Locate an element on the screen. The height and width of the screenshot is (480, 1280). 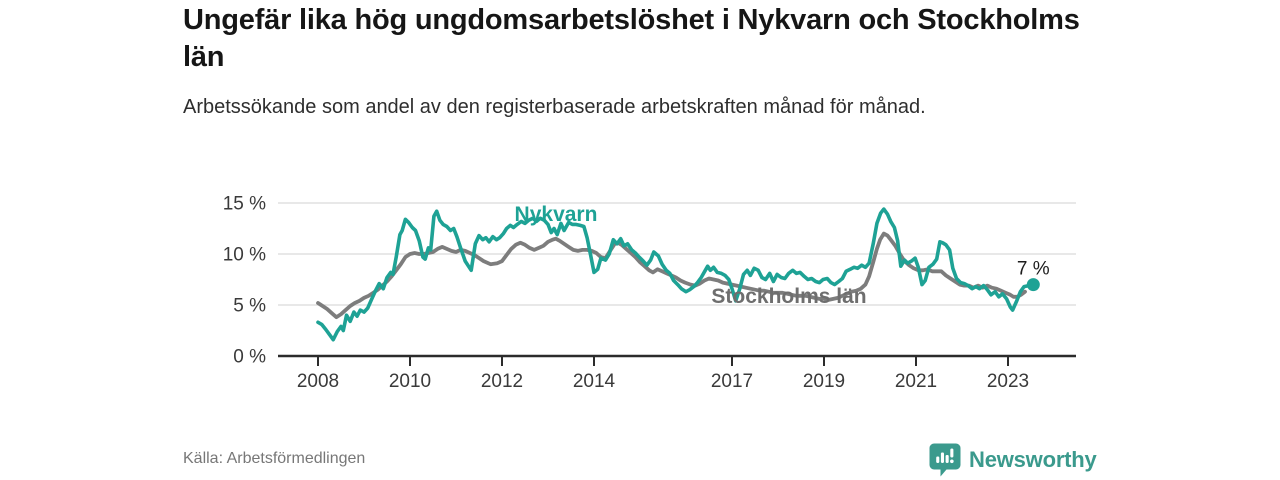
x-tick-label: 2014 is located at coordinates (594, 381).